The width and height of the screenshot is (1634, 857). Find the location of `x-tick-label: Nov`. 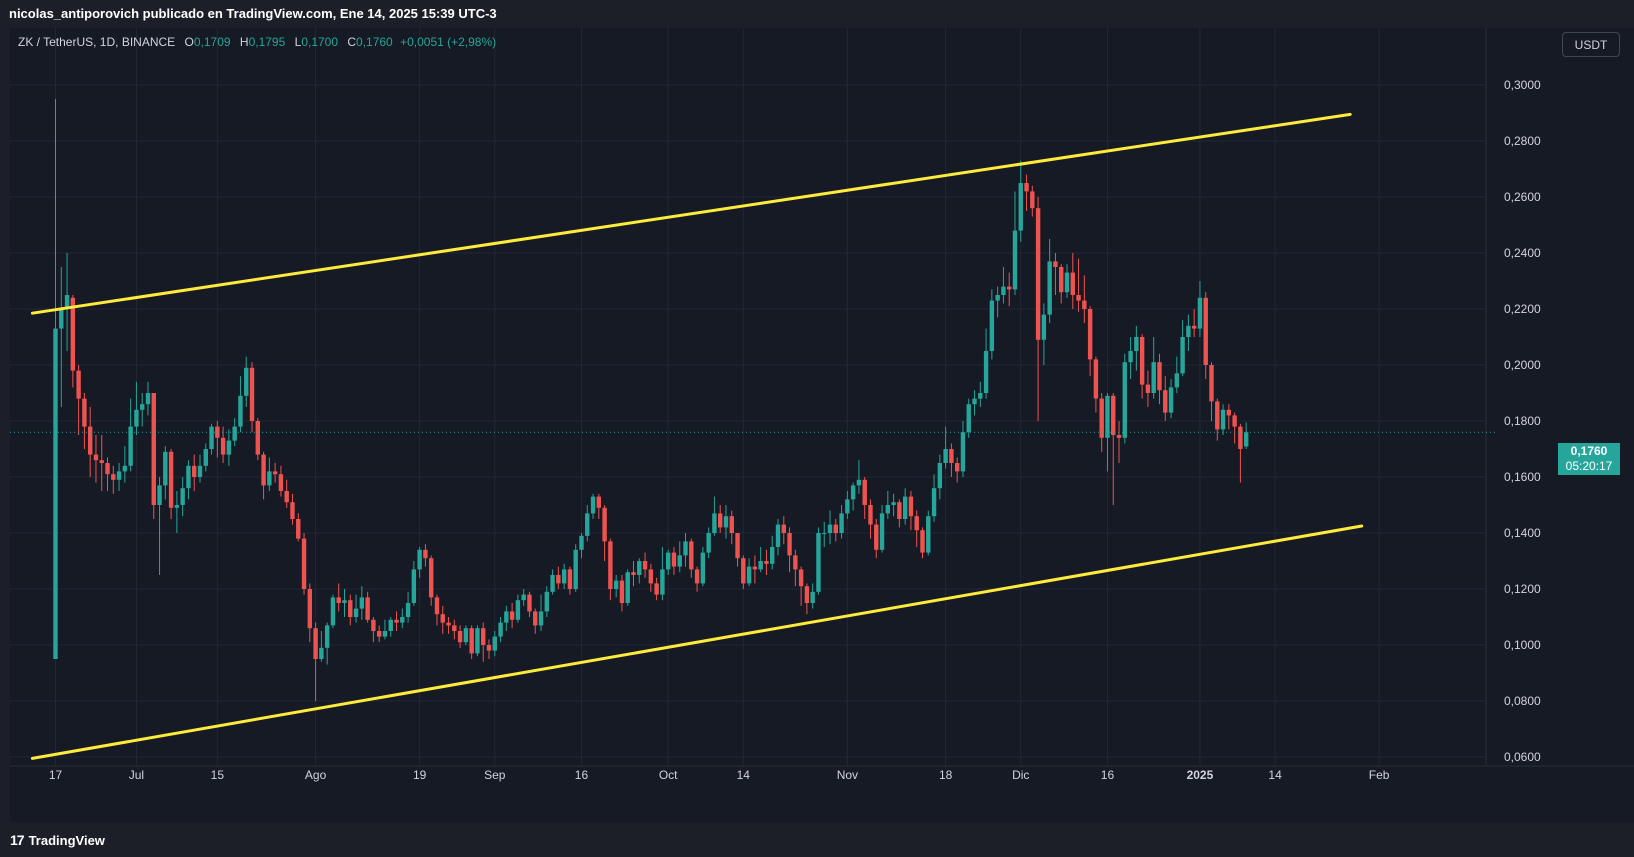

x-tick-label: Nov is located at coordinates (847, 775).